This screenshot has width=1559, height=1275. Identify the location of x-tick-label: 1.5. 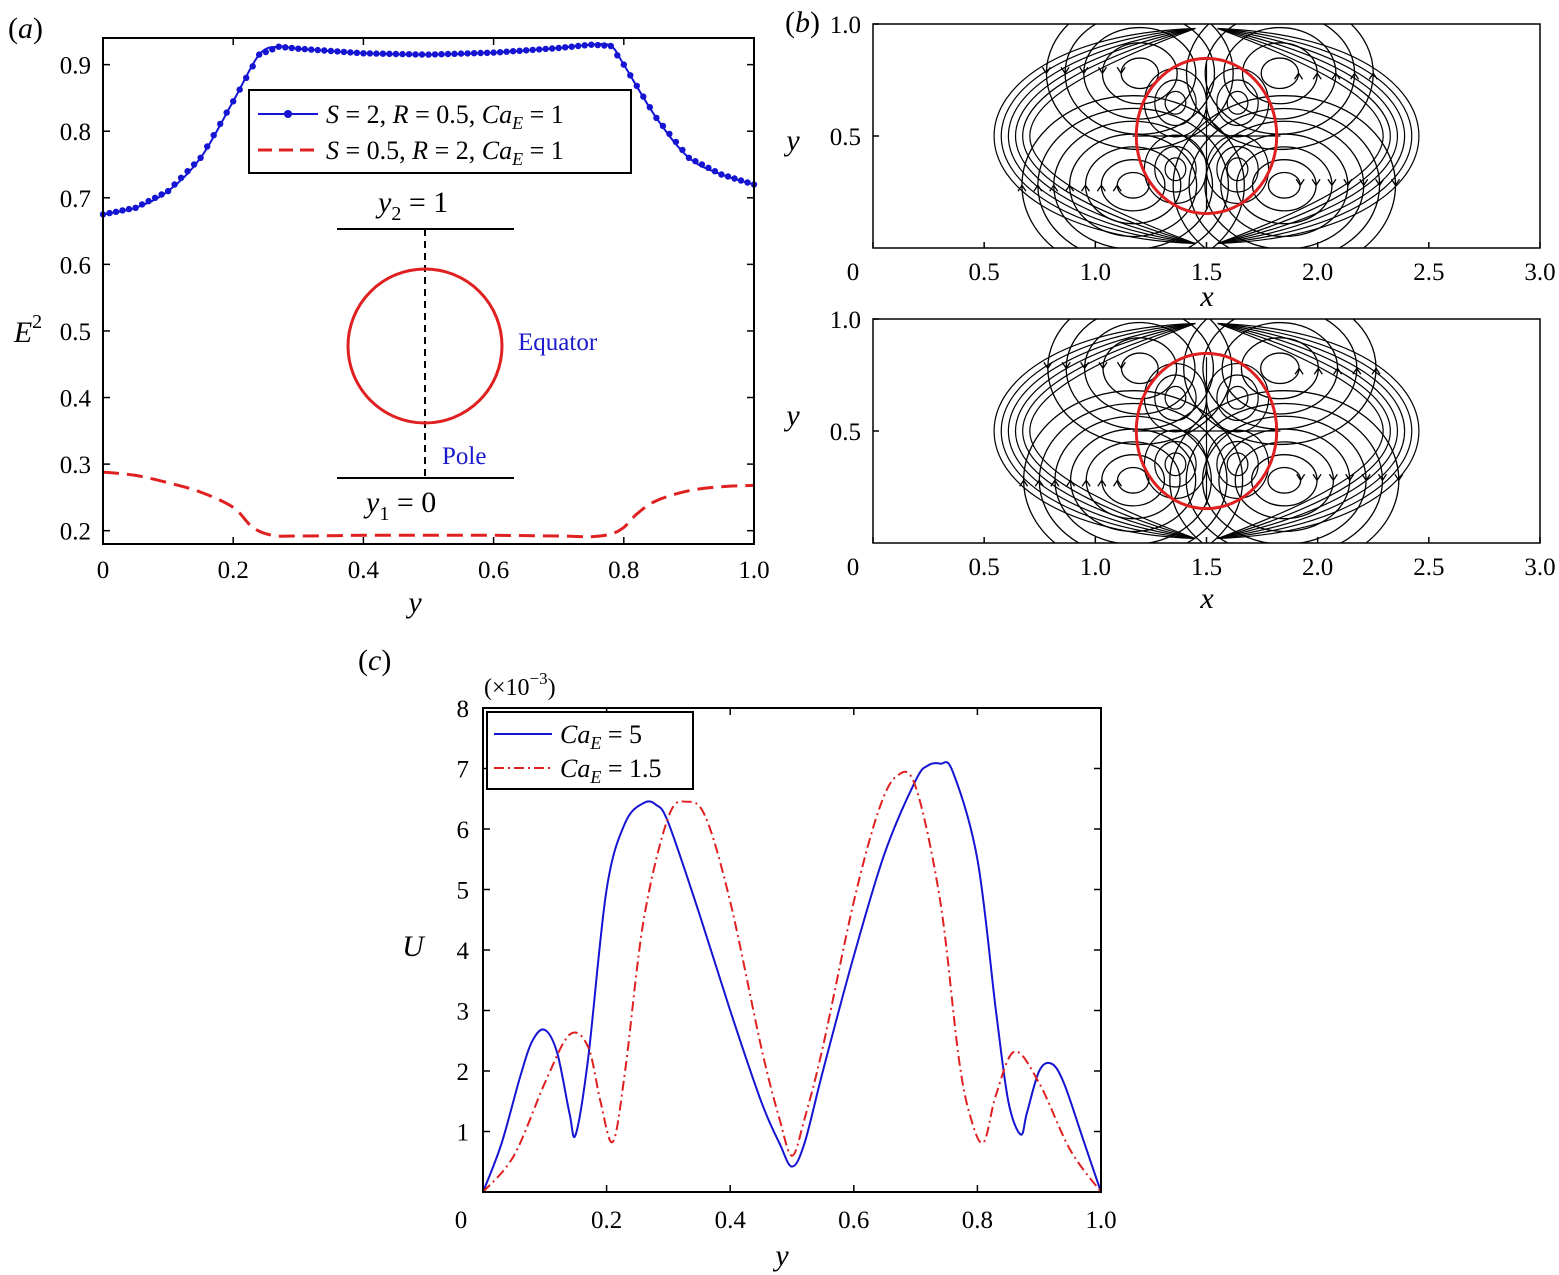
(1206, 567).